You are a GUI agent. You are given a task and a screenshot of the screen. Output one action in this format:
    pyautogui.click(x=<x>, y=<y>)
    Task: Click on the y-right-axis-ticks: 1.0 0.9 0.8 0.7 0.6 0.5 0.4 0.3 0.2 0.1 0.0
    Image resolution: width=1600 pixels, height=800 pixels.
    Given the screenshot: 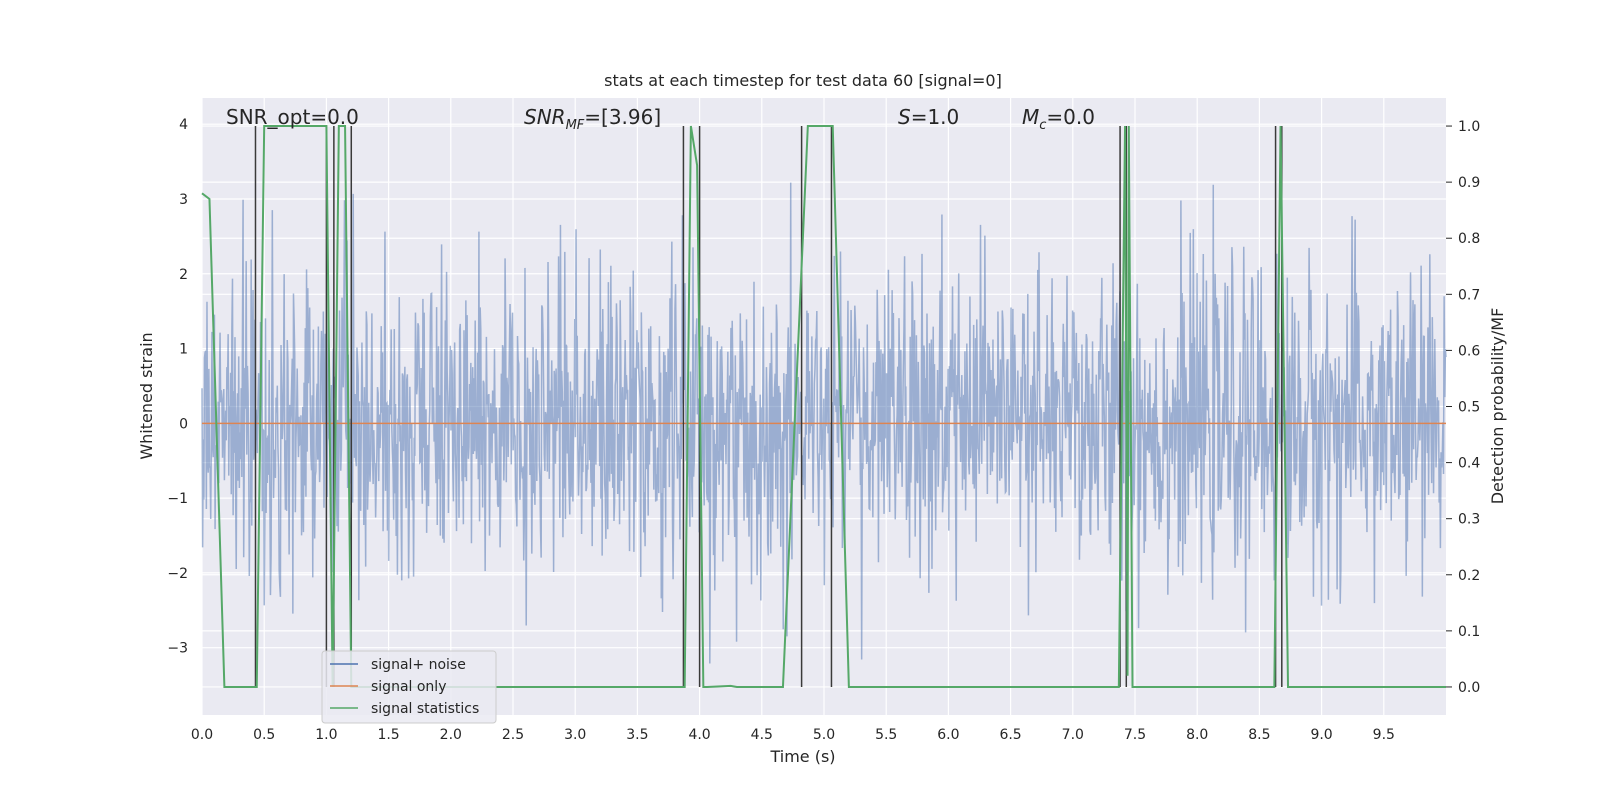 What is the action you would take?
    pyautogui.click(x=1463, y=407)
    